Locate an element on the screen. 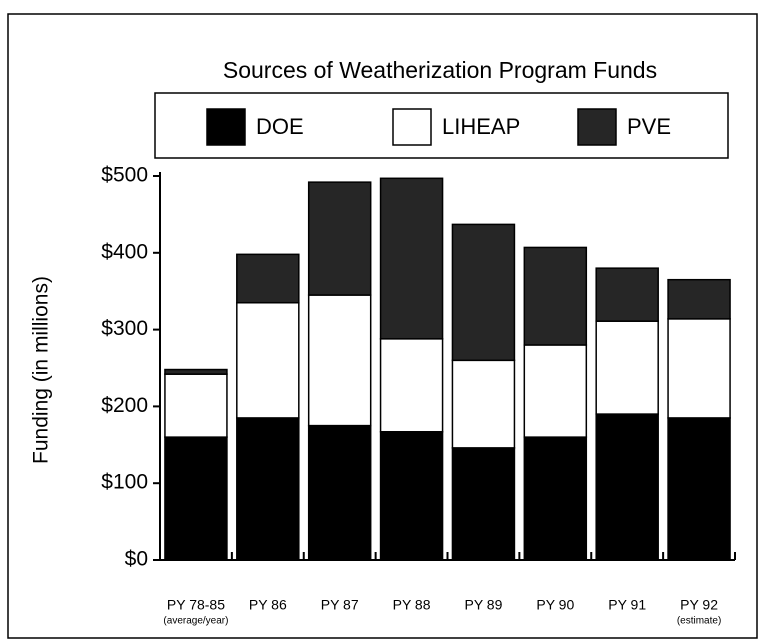 The height and width of the screenshot is (643, 765). x-tick-label: PY 86 is located at coordinates (268, 605).